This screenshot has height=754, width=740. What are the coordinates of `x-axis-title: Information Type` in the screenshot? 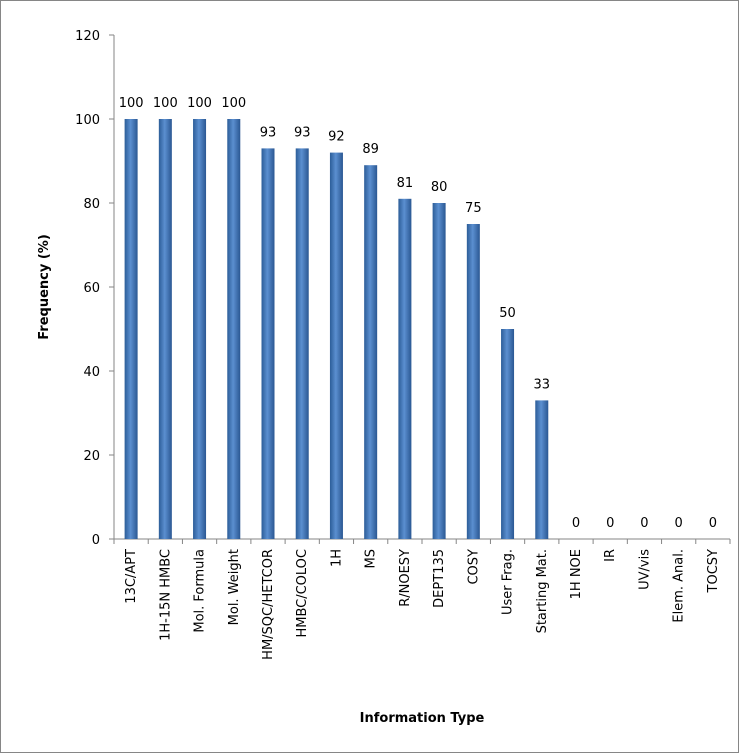 It's located at (422, 718).